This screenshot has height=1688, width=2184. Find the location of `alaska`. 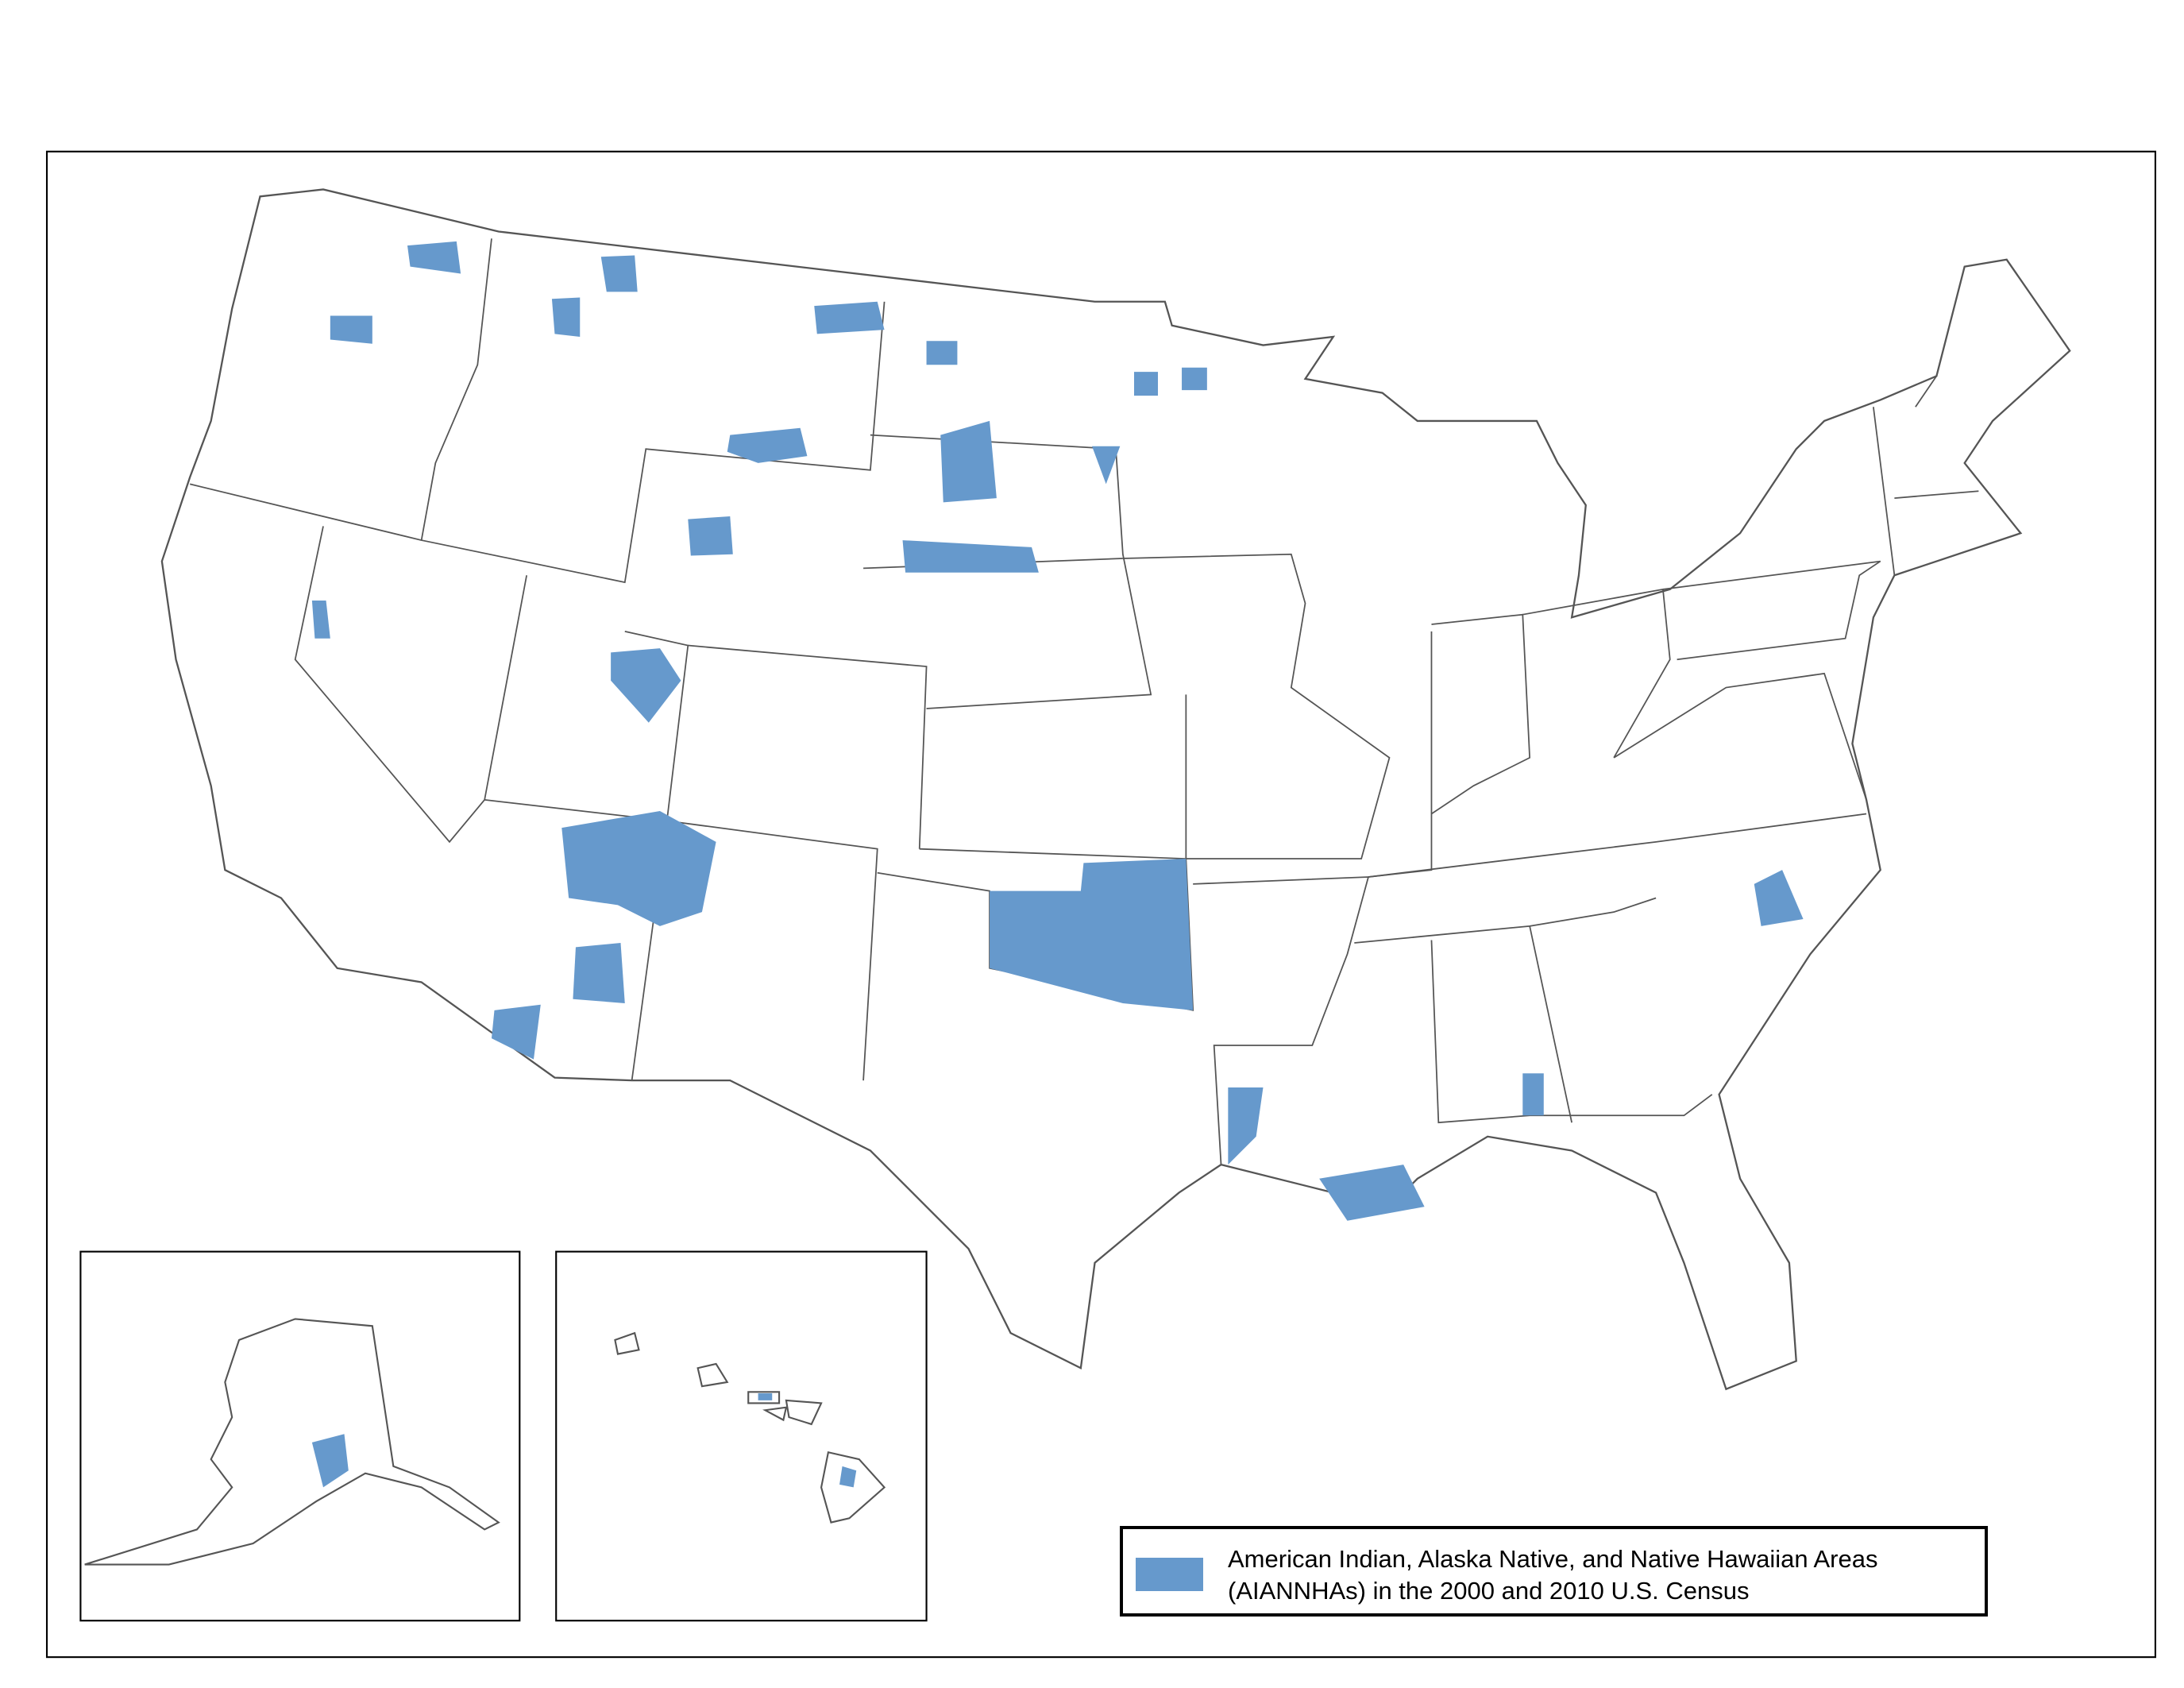

alaska is located at coordinates (292, 1442).